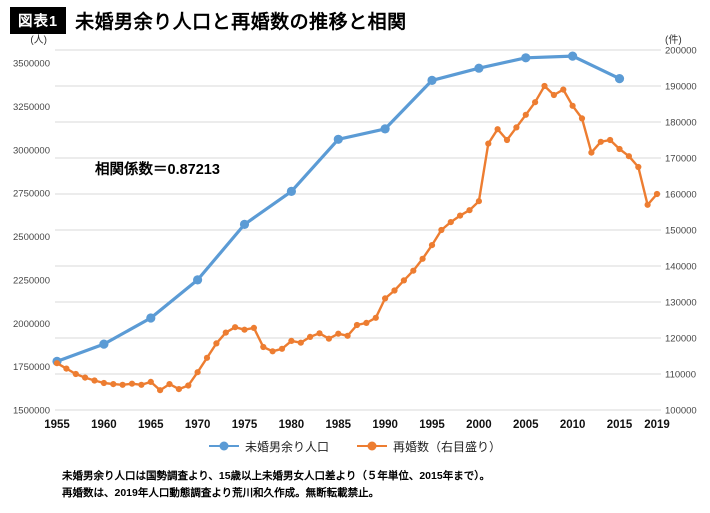 Image resolution: width=710 pixels, height=513 pixels. I want to click on right-axis-tick-label: 190000, so click(681, 87).